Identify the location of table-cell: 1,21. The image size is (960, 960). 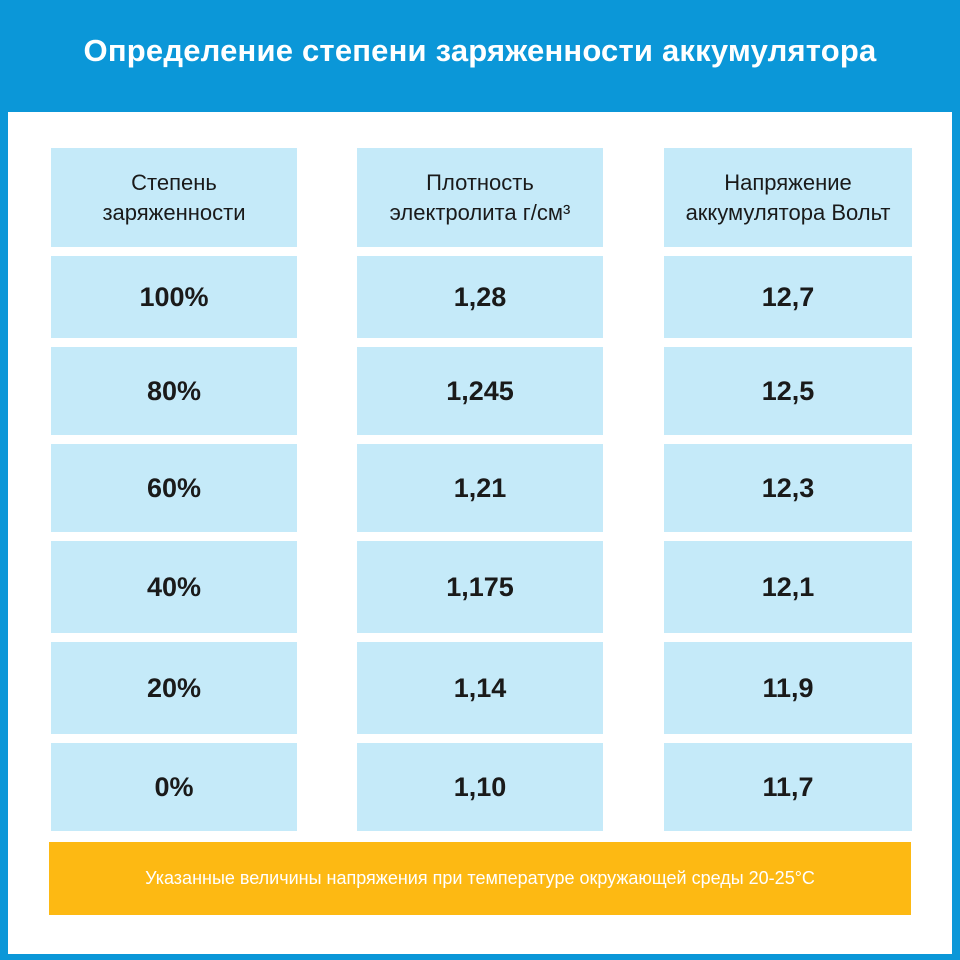
(480, 488).